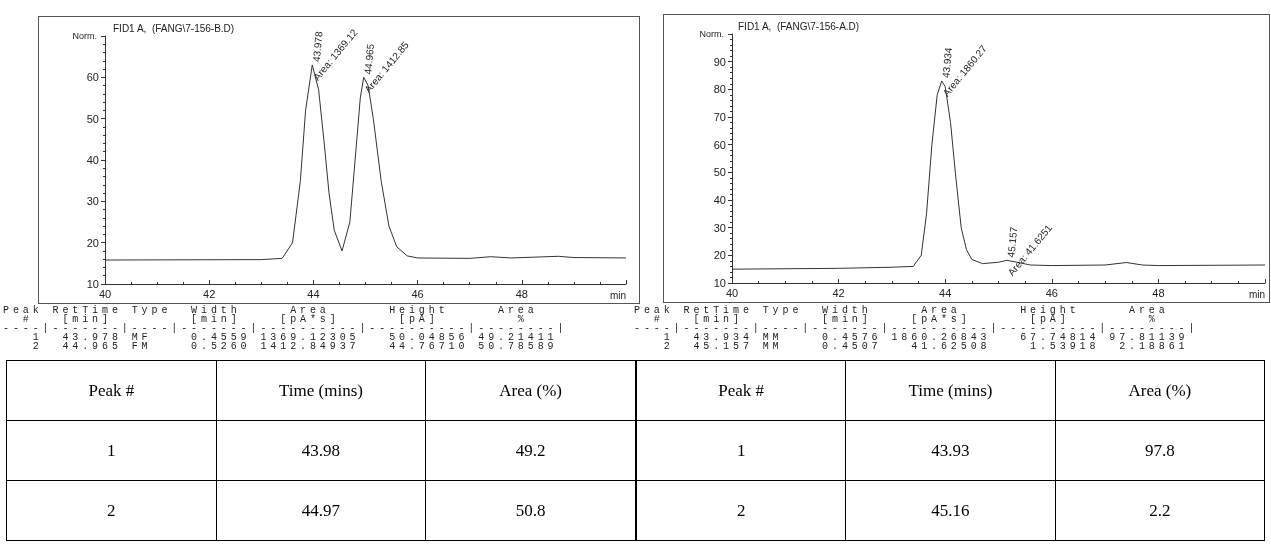 Image resolution: width=1271 pixels, height=555 pixels. Describe the element at coordinates (530, 450) in the screenshot. I see `text: 49.2` at that location.